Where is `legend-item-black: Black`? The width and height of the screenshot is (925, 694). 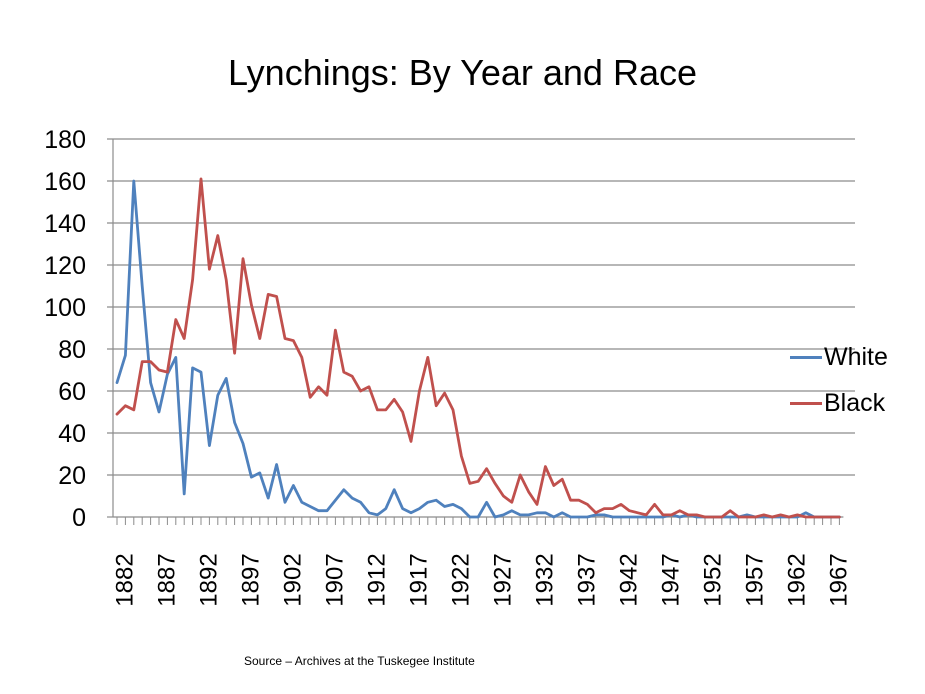 legend-item-black: Black is located at coordinates (839, 403).